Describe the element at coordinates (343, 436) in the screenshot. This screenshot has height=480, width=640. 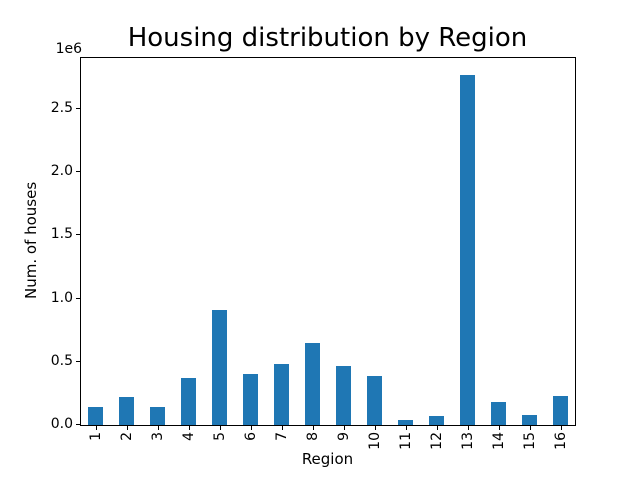
I see `x-tick-label: 9` at that location.